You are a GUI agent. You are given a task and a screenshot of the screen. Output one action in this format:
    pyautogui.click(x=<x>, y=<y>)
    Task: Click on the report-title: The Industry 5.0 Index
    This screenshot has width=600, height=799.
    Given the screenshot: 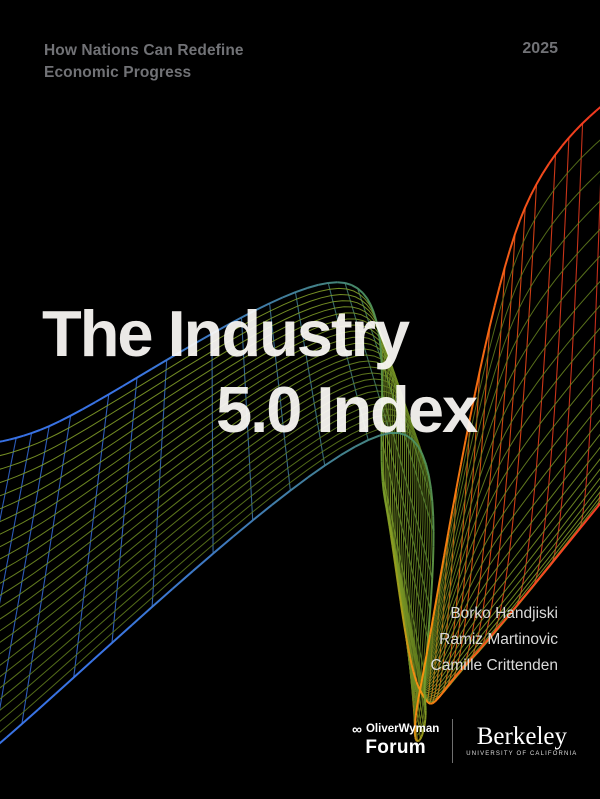 What is the action you would take?
    pyautogui.click(x=260, y=372)
    